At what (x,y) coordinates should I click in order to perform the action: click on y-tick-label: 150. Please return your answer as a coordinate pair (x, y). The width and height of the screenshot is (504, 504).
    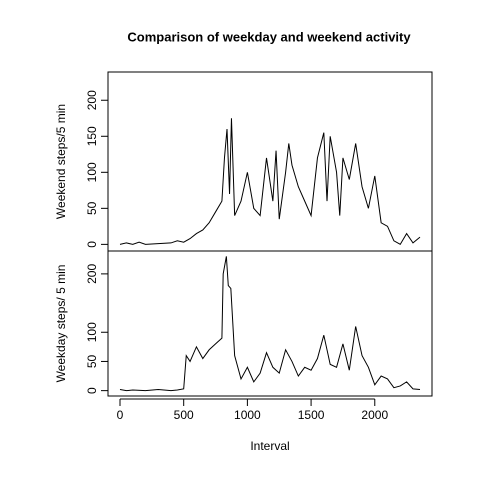
    Looking at the image, I should click on (92, 136).